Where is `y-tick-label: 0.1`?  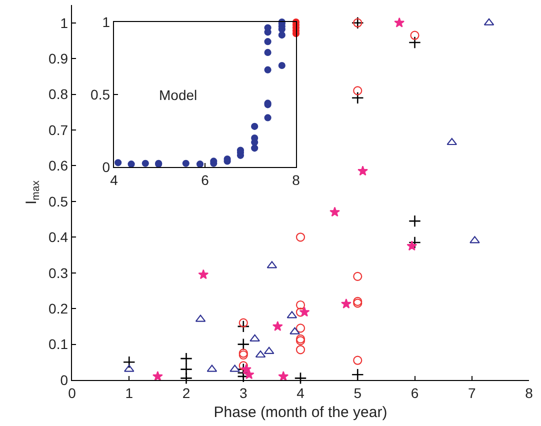 y-tick-label: 0.1 is located at coordinates (58, 344).